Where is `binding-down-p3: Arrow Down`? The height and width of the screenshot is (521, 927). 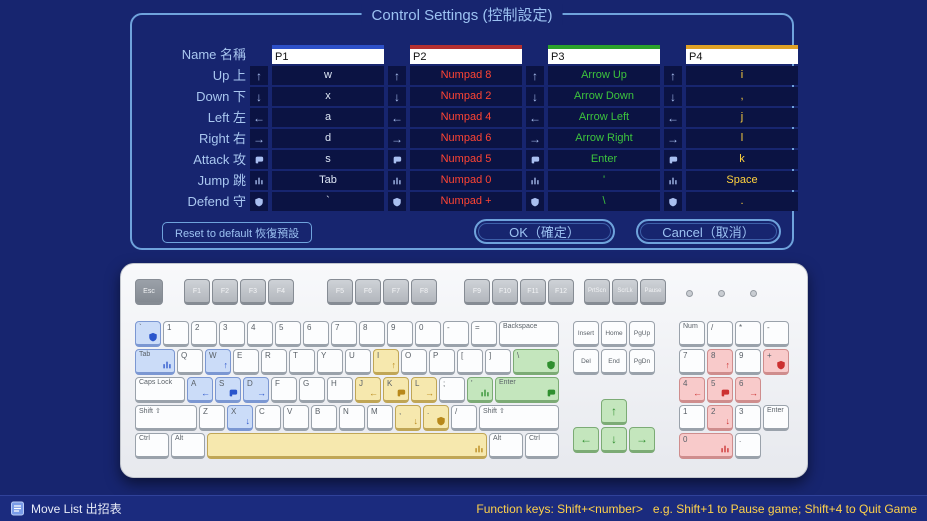 binding-down-p3: Arrow Down is located at coordinates (604, 96).